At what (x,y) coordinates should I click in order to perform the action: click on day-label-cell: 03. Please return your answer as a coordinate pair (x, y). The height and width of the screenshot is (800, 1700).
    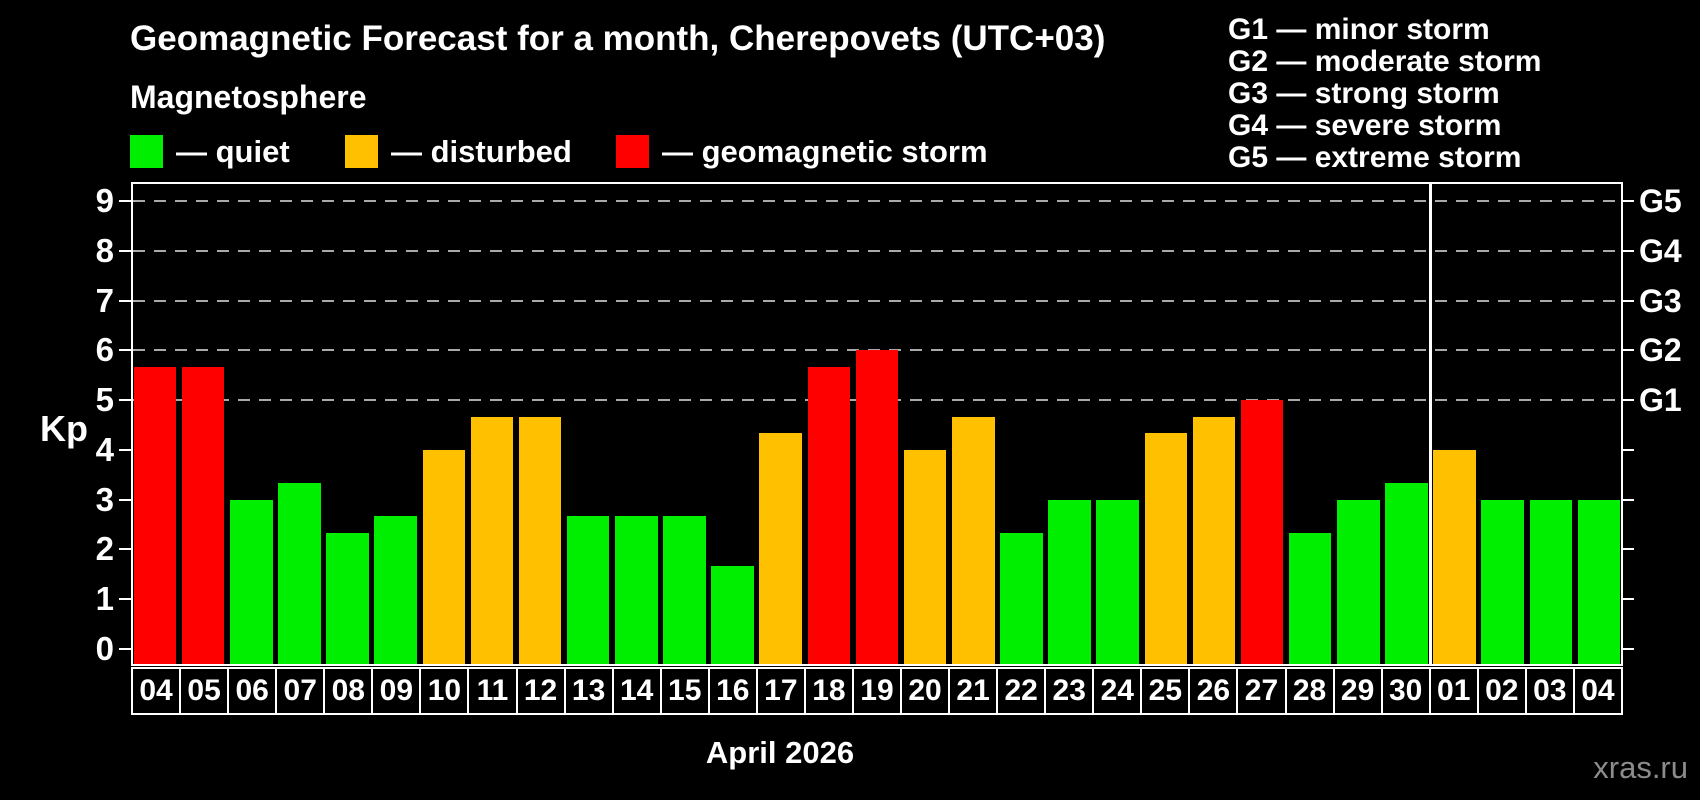
    Looking at the image, I should click on (1548, 691).